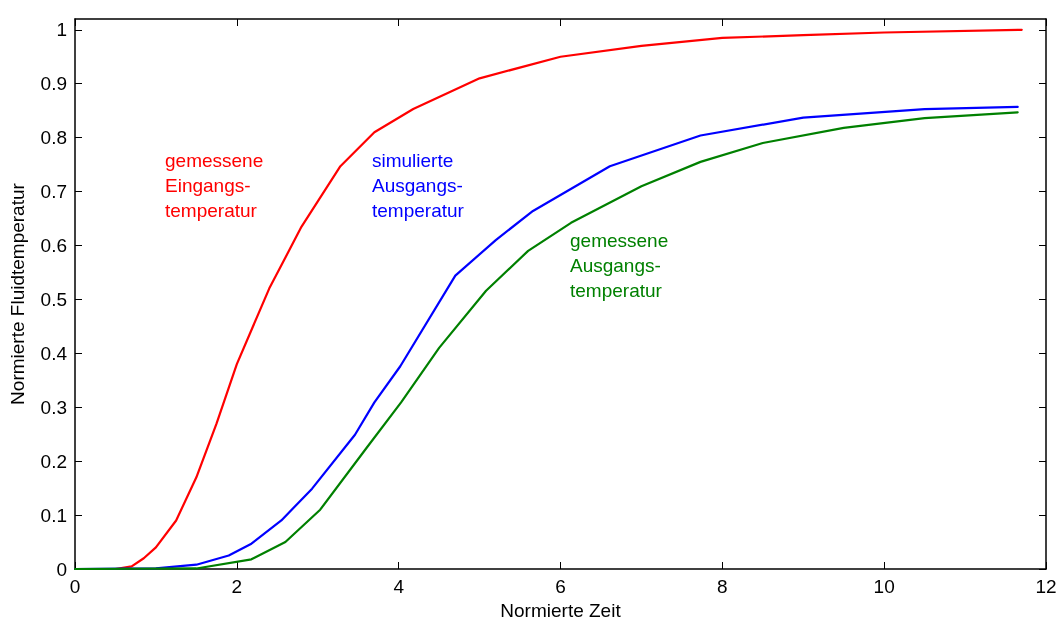  Describe the element at coordinates (61, 569) in the screenshot. I see `y-tick-label: 0` at that location.